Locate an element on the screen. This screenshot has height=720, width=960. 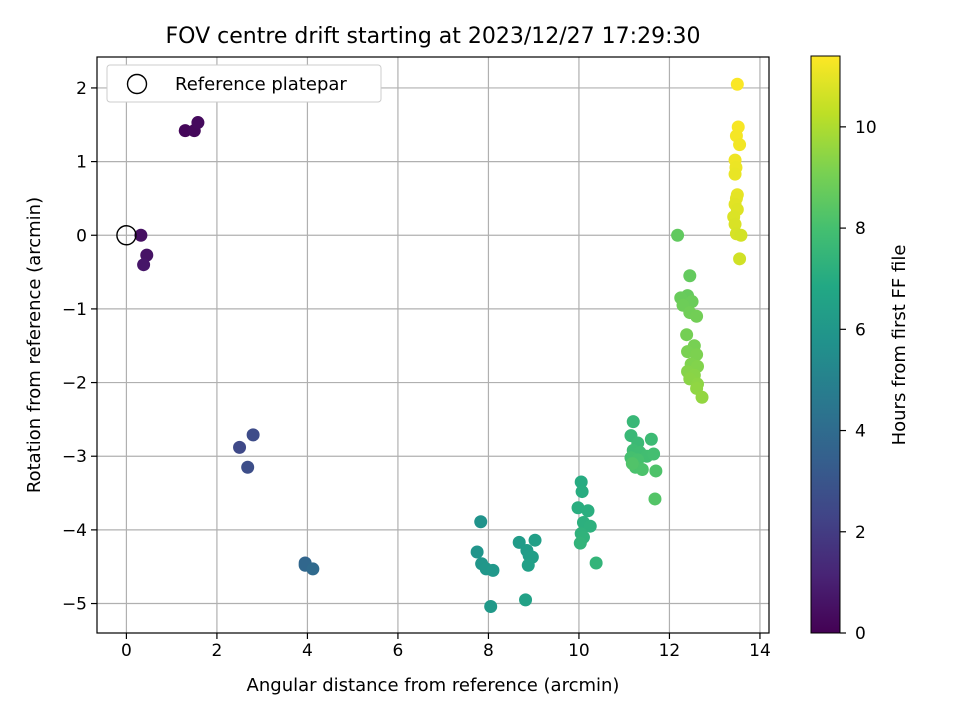
reference-point is located at coordinates (126, 235).